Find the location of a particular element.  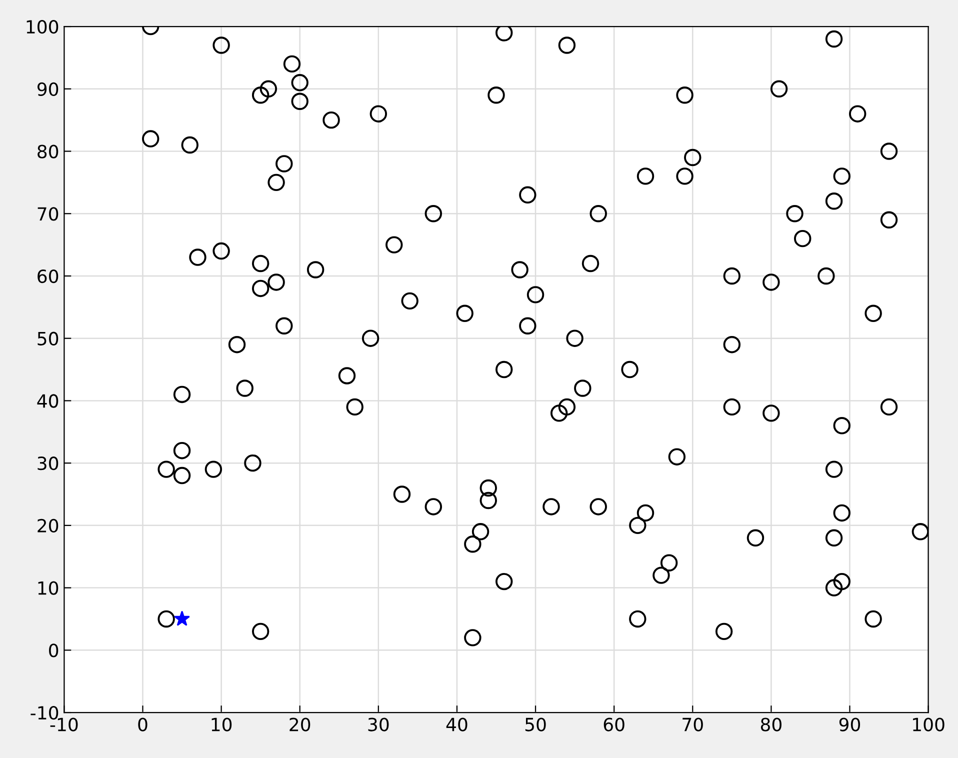

x-tick-label: 30 is located at coordinates (378, 725).